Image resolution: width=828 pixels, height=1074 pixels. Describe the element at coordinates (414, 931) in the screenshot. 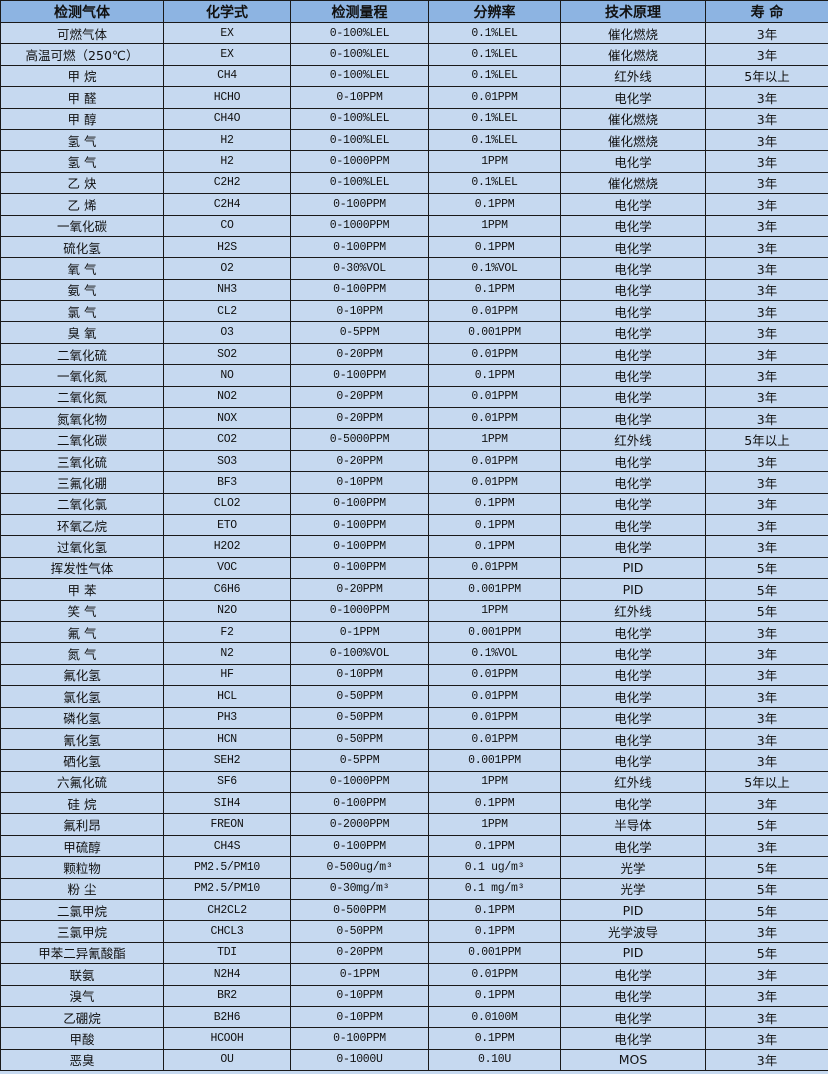

I see `table-row: 三氯甲烷 CHCL3 0-50PPM 0.1PPM 光学波导 3年` at that location.